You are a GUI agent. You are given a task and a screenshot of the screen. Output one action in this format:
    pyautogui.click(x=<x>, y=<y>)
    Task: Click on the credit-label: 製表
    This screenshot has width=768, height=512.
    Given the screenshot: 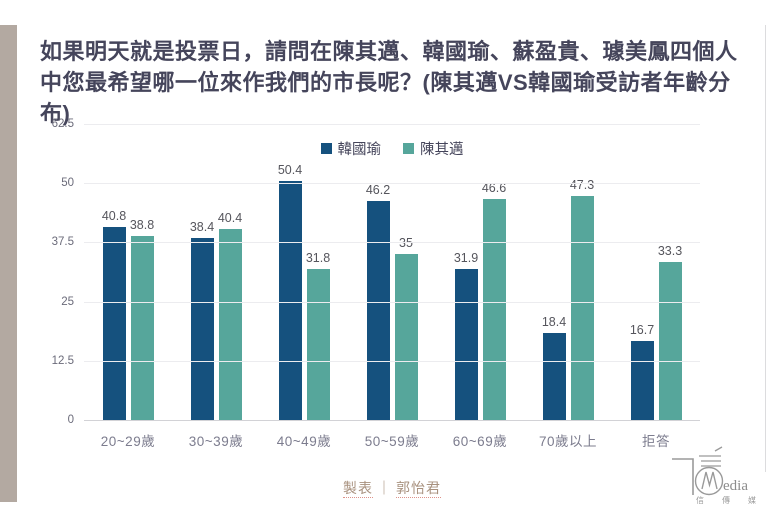 What is the action you would take?
    pyautogui.click(x=358, y=489)
    